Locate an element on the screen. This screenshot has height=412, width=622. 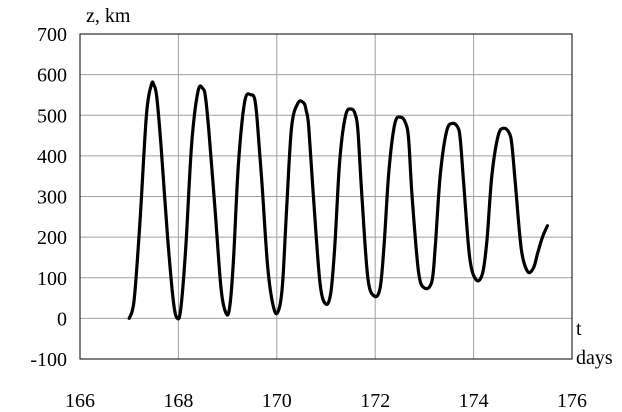
y-tick-label: 400 is located at coordinates (52, 157).